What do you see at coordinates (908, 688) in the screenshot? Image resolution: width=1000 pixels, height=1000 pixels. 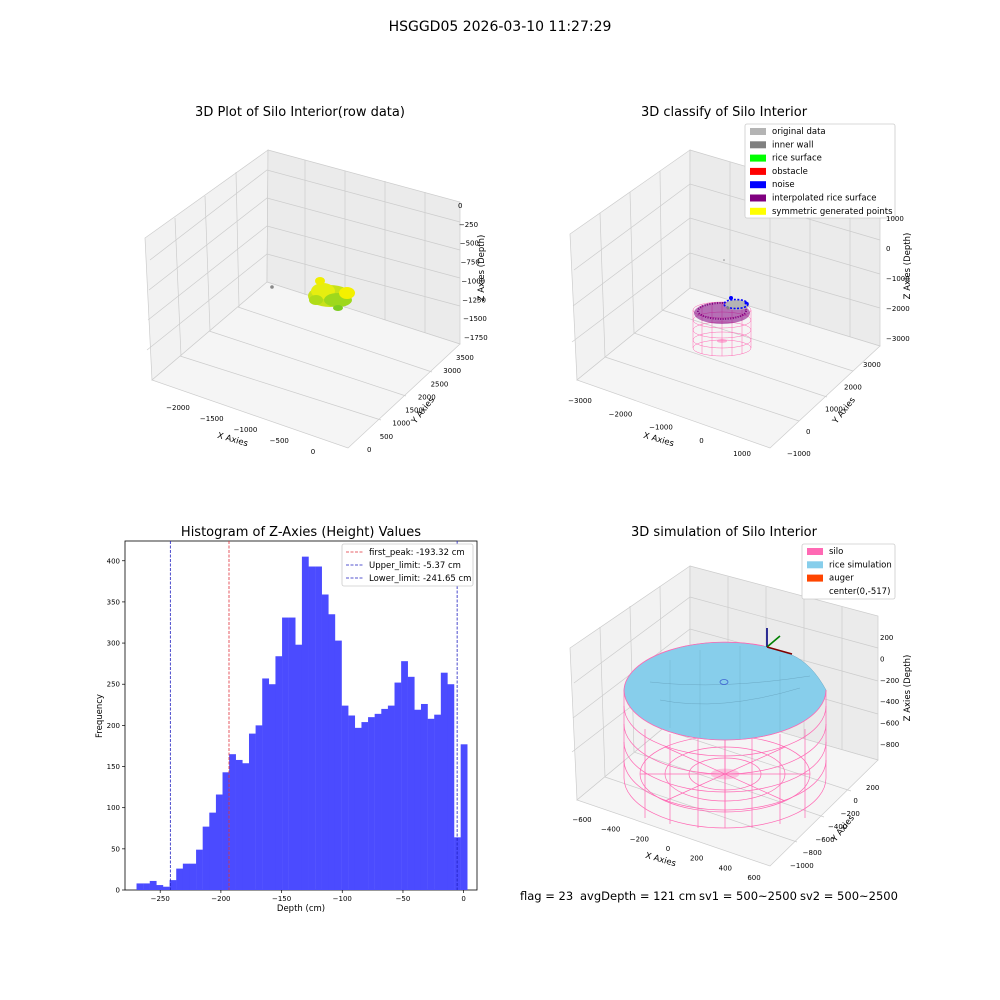 I see `panel-simulation-3d-zlabel: Z Axies (Depth)` at bounding box center [908, 688].